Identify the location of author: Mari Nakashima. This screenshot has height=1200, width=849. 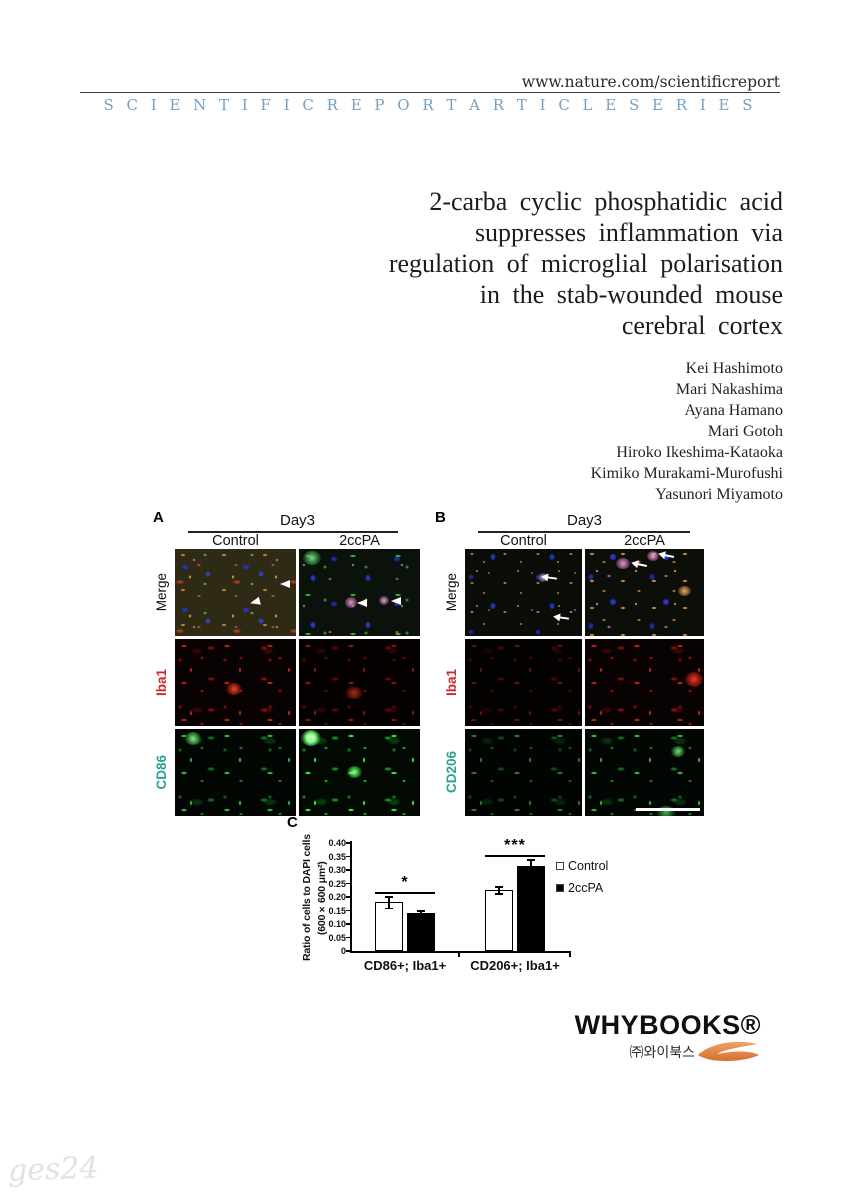
(729, 389).